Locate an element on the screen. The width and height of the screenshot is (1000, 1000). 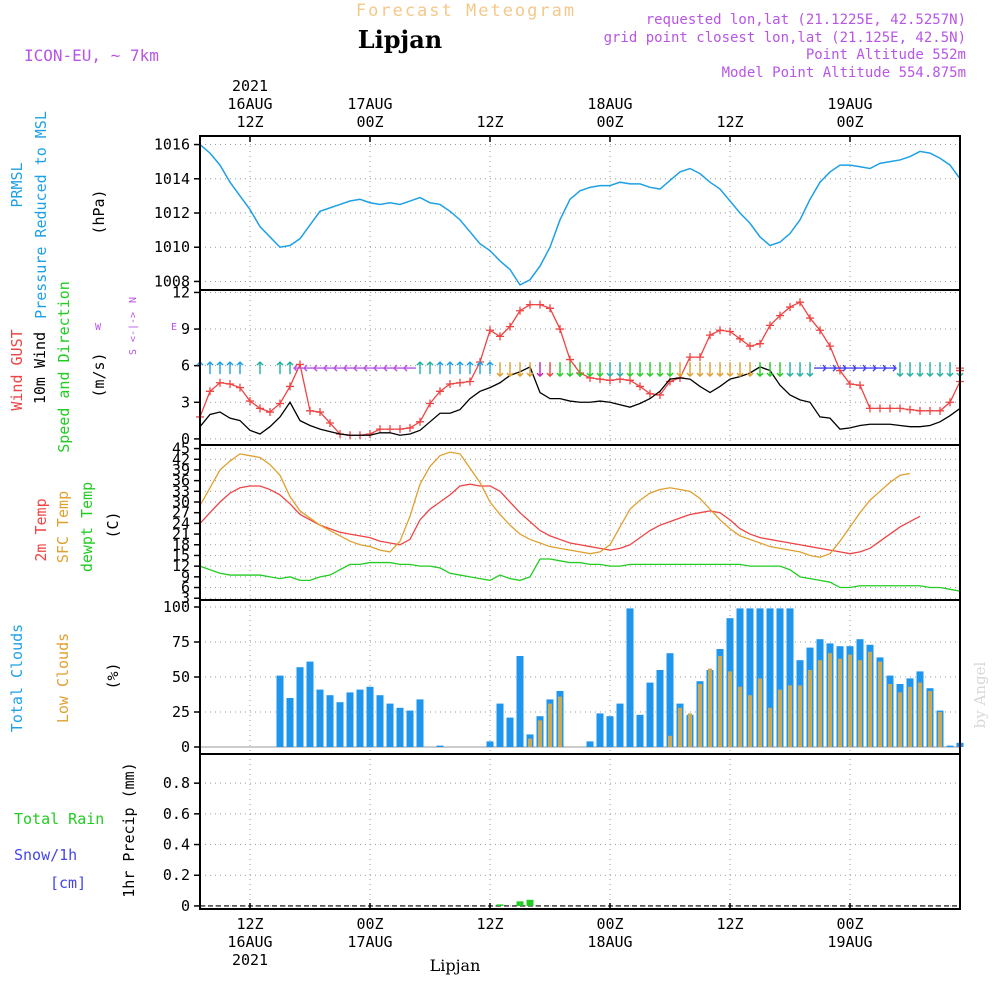
panel-4: 0 0.2 0.4 0.6 0.8 is located at coordinates (561, 834).